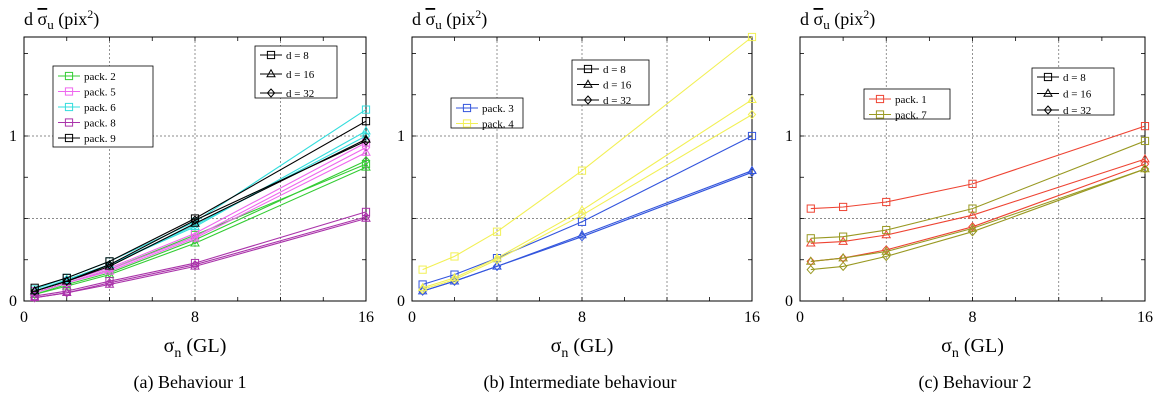 The image size is (1159, 400). What do you see at coordinates (978, 167) in the screenshot?
I see `series-line-d8` at bounding box center [978, 167].